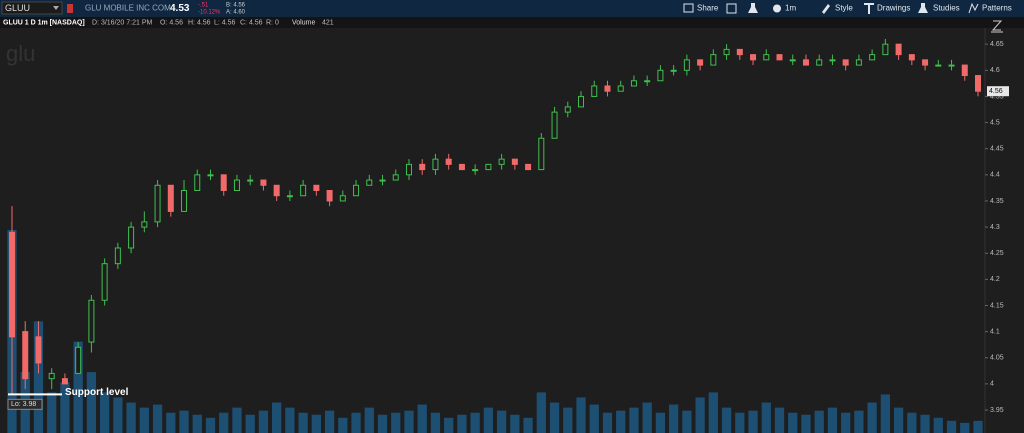 Image resolution: width=1024 pixels, height=433 pixels. I want to click on toolbar-button: Patterns, so click(997, 8).